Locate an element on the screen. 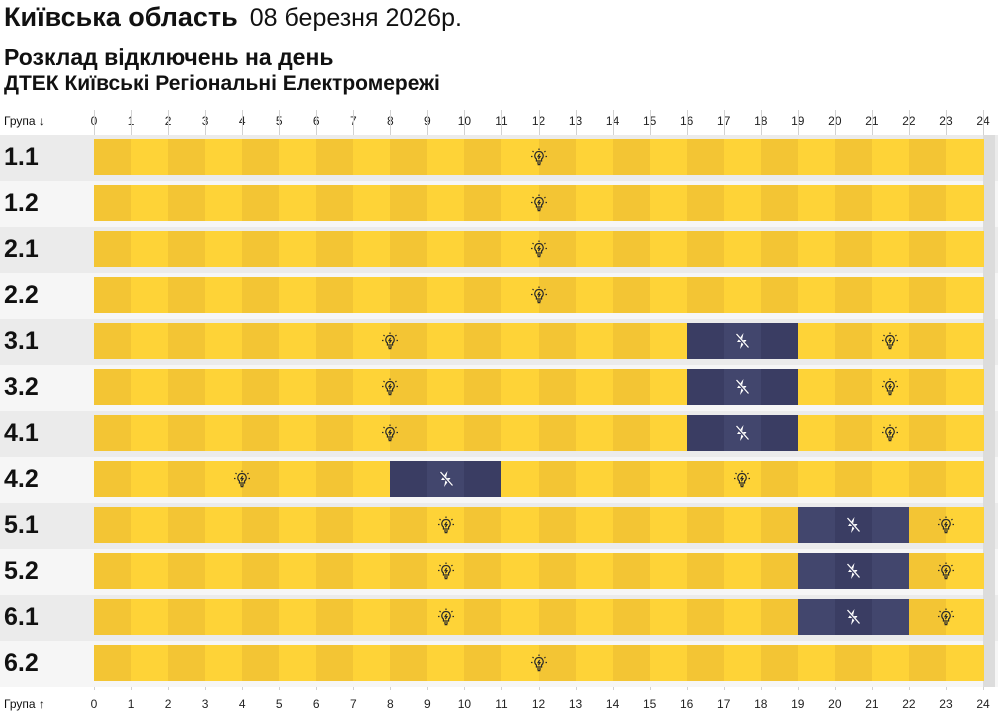 This screenshot has height=715, width=998. group-row: 3.1 is located at coordinates (499, 342).